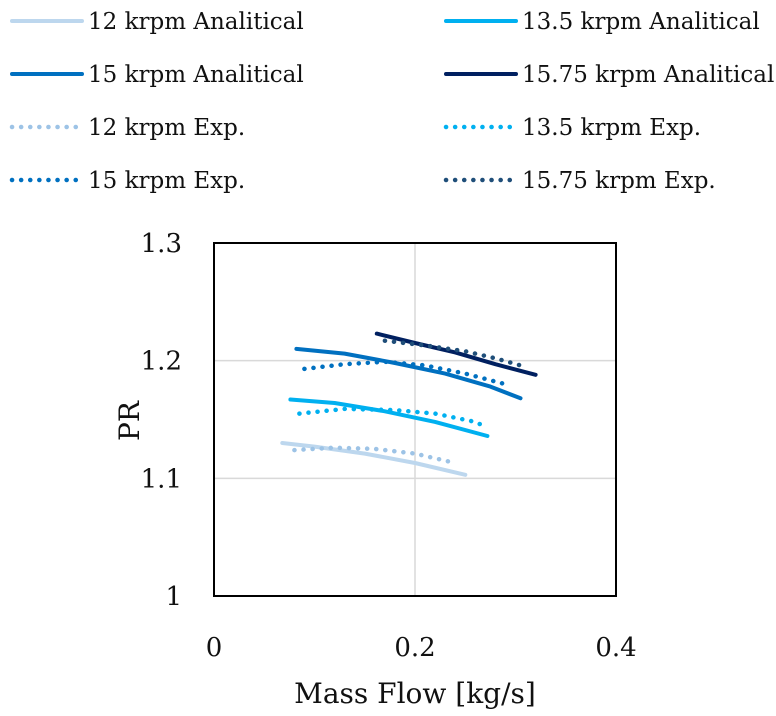 The height and width of the screenshot is (716, 776). I want to click on y-axis-title: PR, so click(129, 420).